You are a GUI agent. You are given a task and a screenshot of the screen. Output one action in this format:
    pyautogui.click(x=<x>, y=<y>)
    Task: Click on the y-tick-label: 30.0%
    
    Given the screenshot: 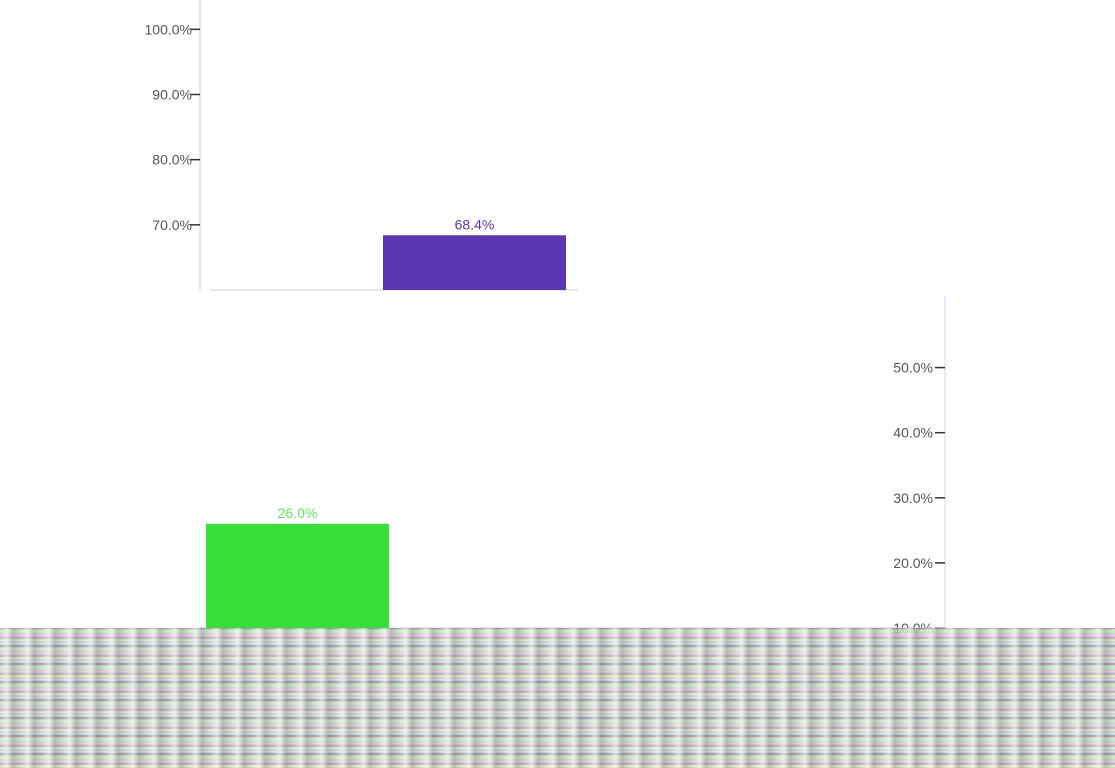 What is the action you would take?
    pyautogui.click(x=913, y=498)
    